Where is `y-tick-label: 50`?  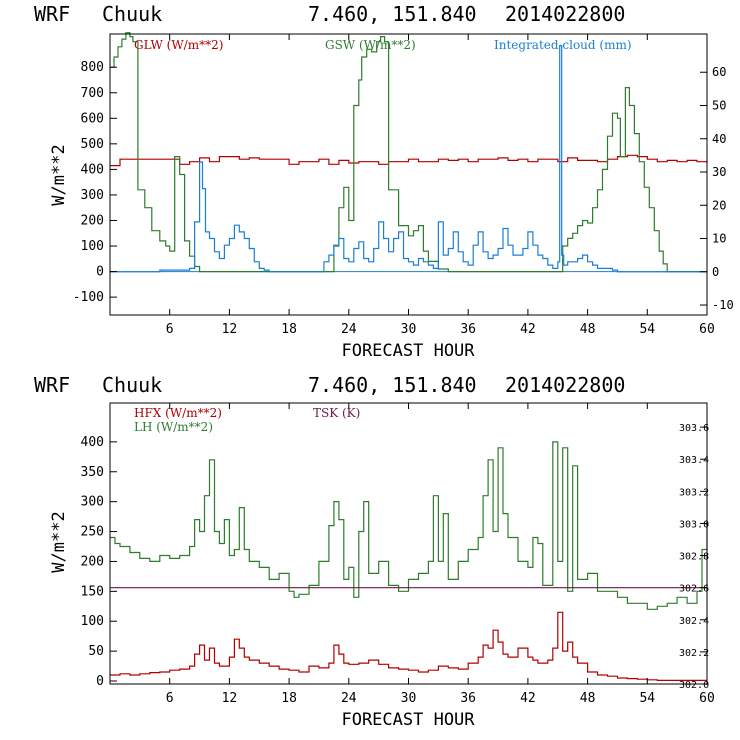
y-tick-label: 50 is located at coordinates (96, 651).